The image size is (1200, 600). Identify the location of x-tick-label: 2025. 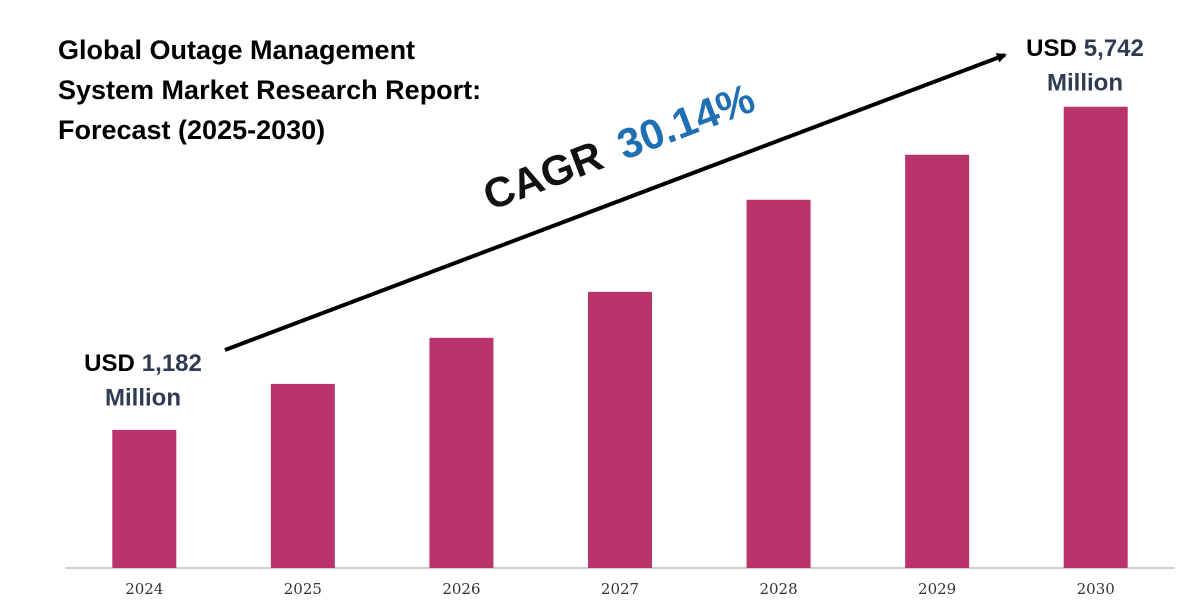
(303, 589).